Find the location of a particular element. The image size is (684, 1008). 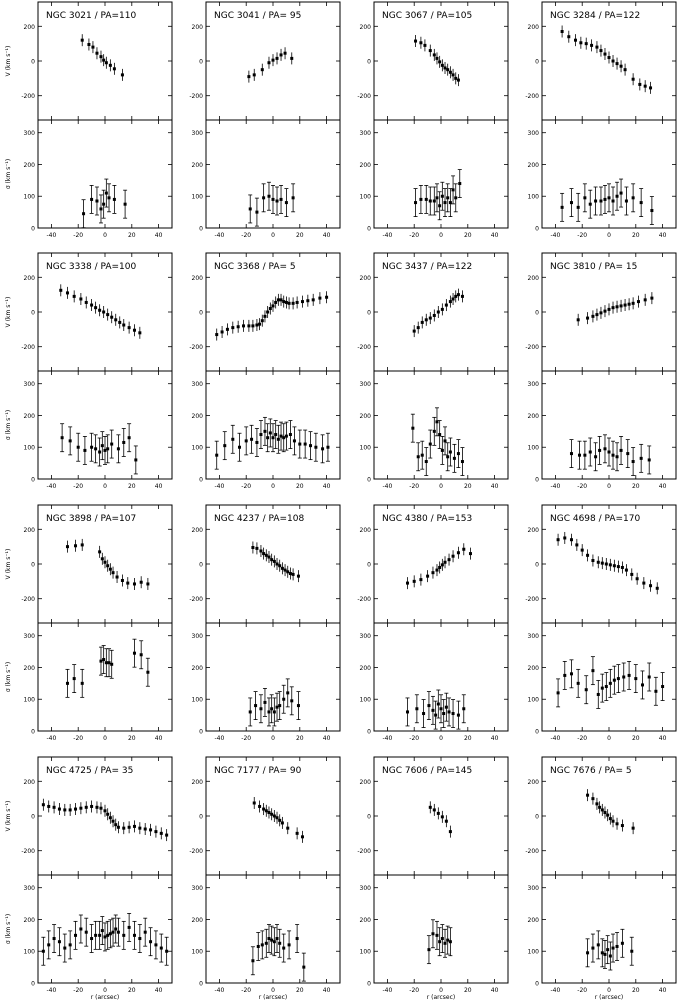

r-tick-label: -40 is located at coordinates (51, 738).